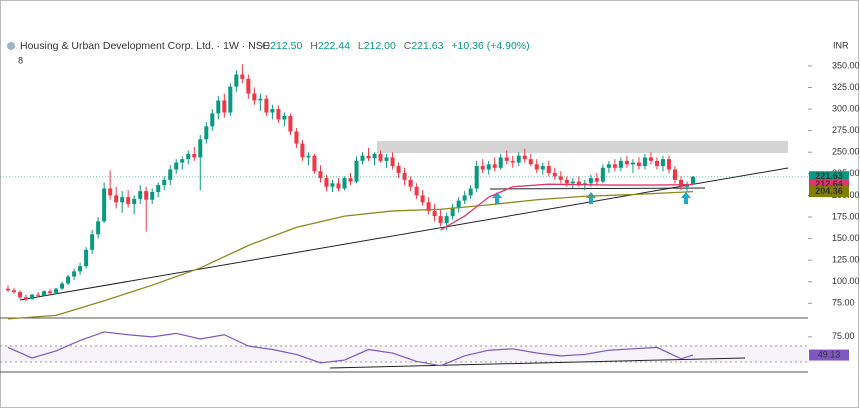  Describe the element at coordinates (361, 46) in the screenshot. I see `label: L` at that location.